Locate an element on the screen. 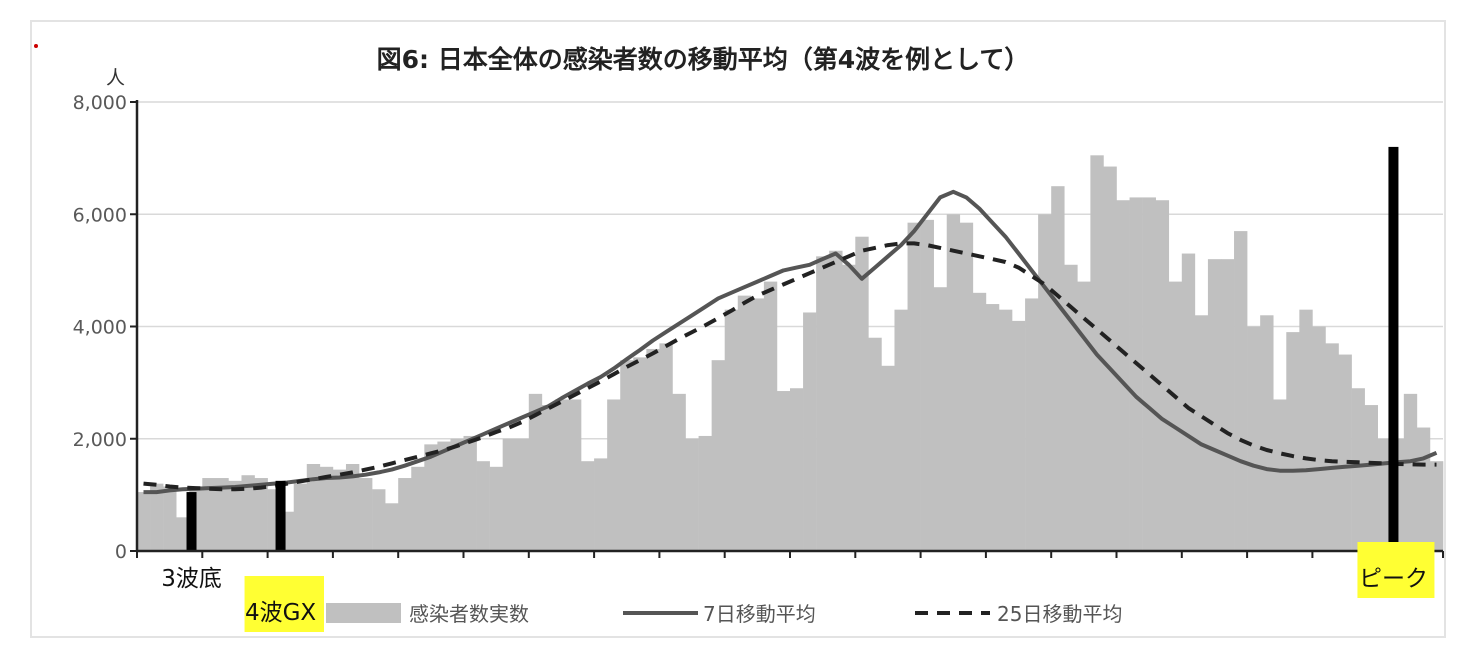 Image resolution: width=1473 pixels, height=658 pixels. y-unit-label: 人 is located at coordinates (115, 78).